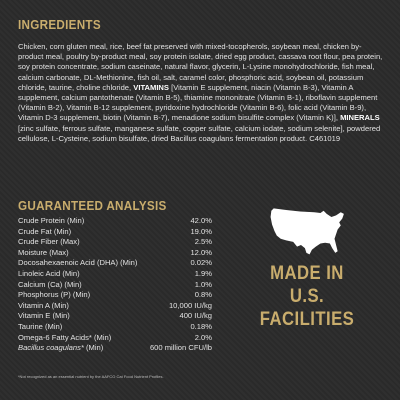  I want to click on table-row: Omega-6 Fatty Acids* (Min) 2.0%, so click(115, 338).